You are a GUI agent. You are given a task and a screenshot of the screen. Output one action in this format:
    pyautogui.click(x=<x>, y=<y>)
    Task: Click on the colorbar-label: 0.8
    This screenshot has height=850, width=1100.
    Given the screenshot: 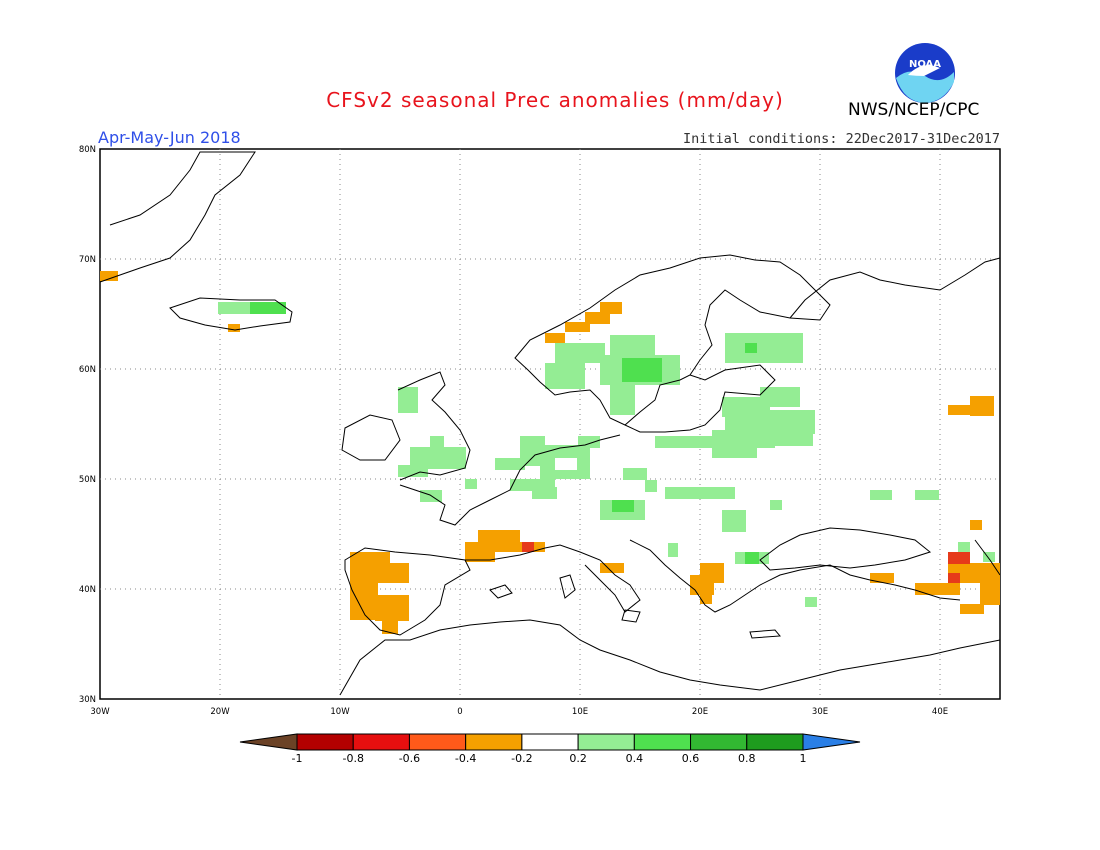 What is the action you would take?
    pyautogui.click(x=747, y=758)
    